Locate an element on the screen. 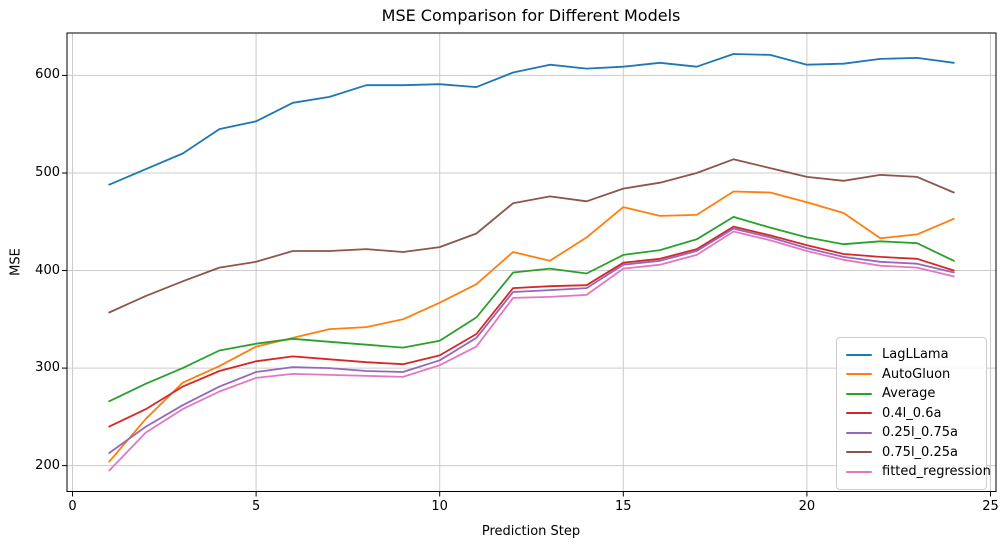 This screenshot has height=547, width=1008. legend-item-AutoGluon: AutoGluon is located at coordinates (911, 375).